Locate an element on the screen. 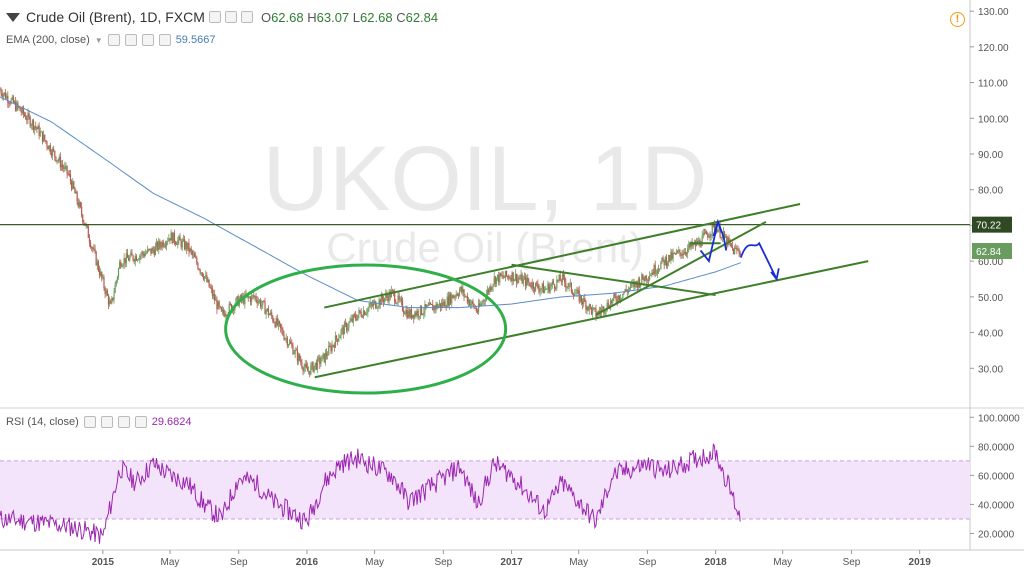 Image resolution: width=1024 pixels, height=570 pixels. ohlc-values: O62.68 H63.07 L62.68 C62.84 is located at coordinates (349, 17).